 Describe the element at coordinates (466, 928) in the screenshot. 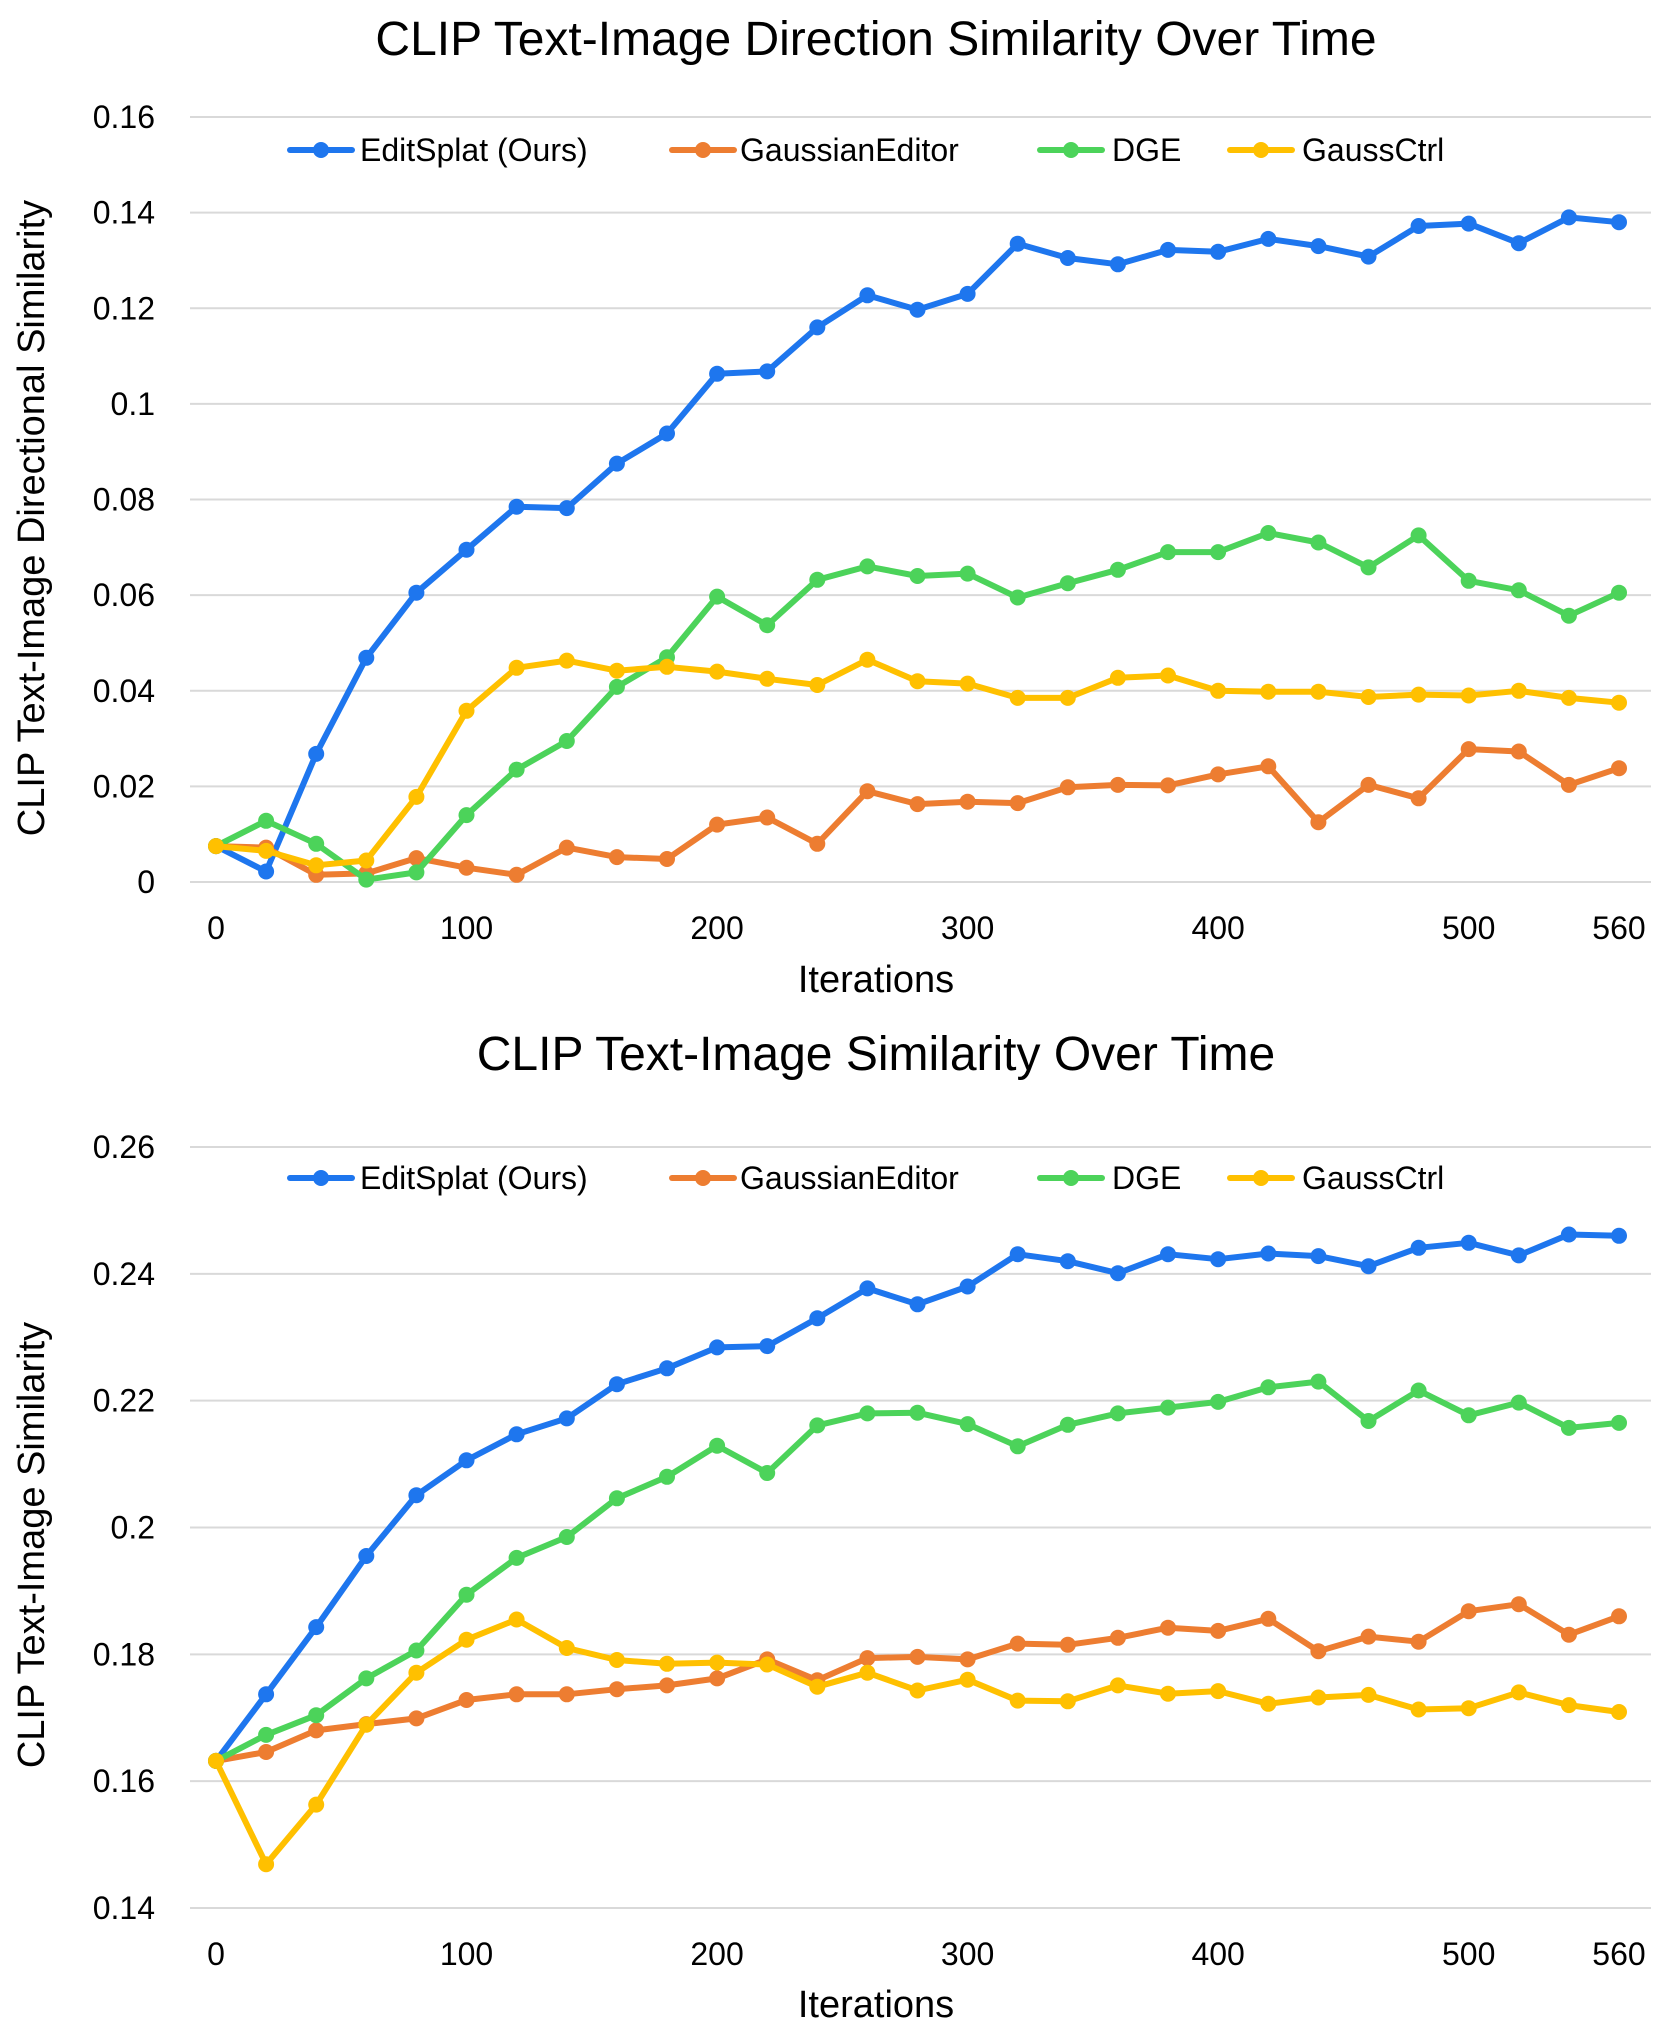

I see `x-tick-label: 100` at that location.